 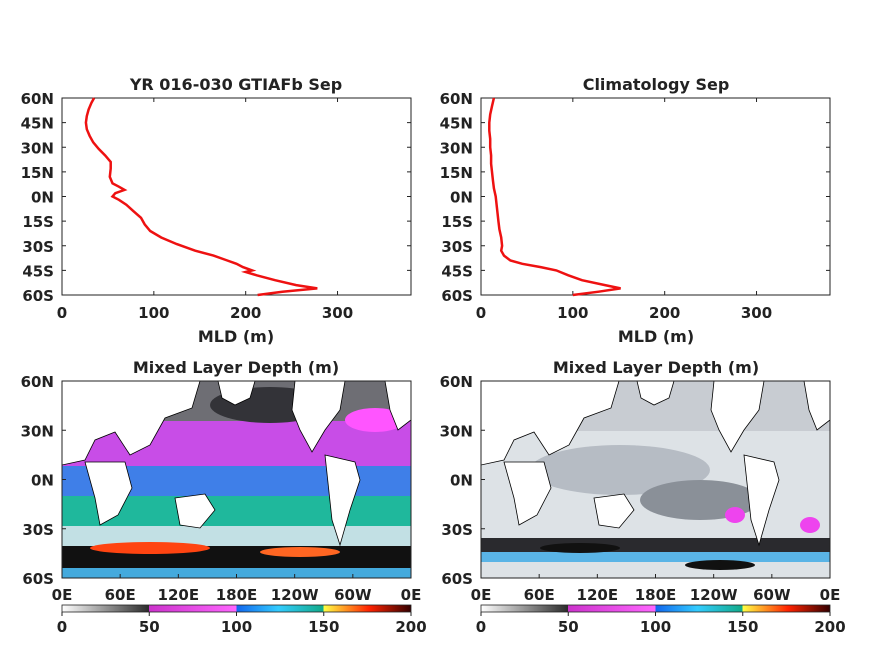 What do you see at coordinates (656, 84) in the screenshot?
I see `chart-title: Climatology Sep` at bounding box center [656, 84].